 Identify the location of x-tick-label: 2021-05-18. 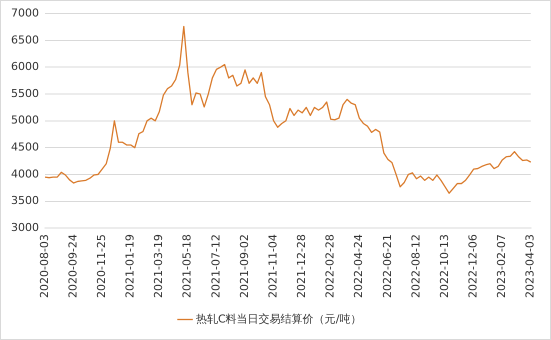
(187, 266).